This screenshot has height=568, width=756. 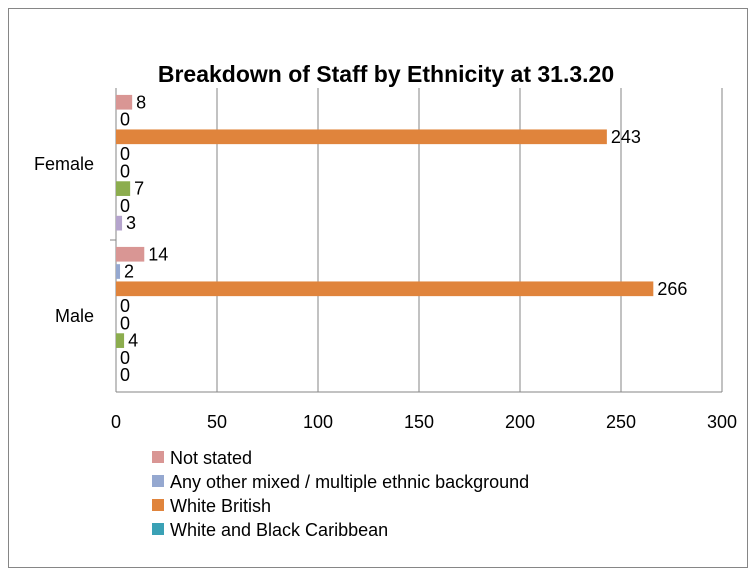 What do you see at coordinates (626, 137) in the screenshot?
I see `data-label-female-series-3: 243` at bounding box center [626, 137].